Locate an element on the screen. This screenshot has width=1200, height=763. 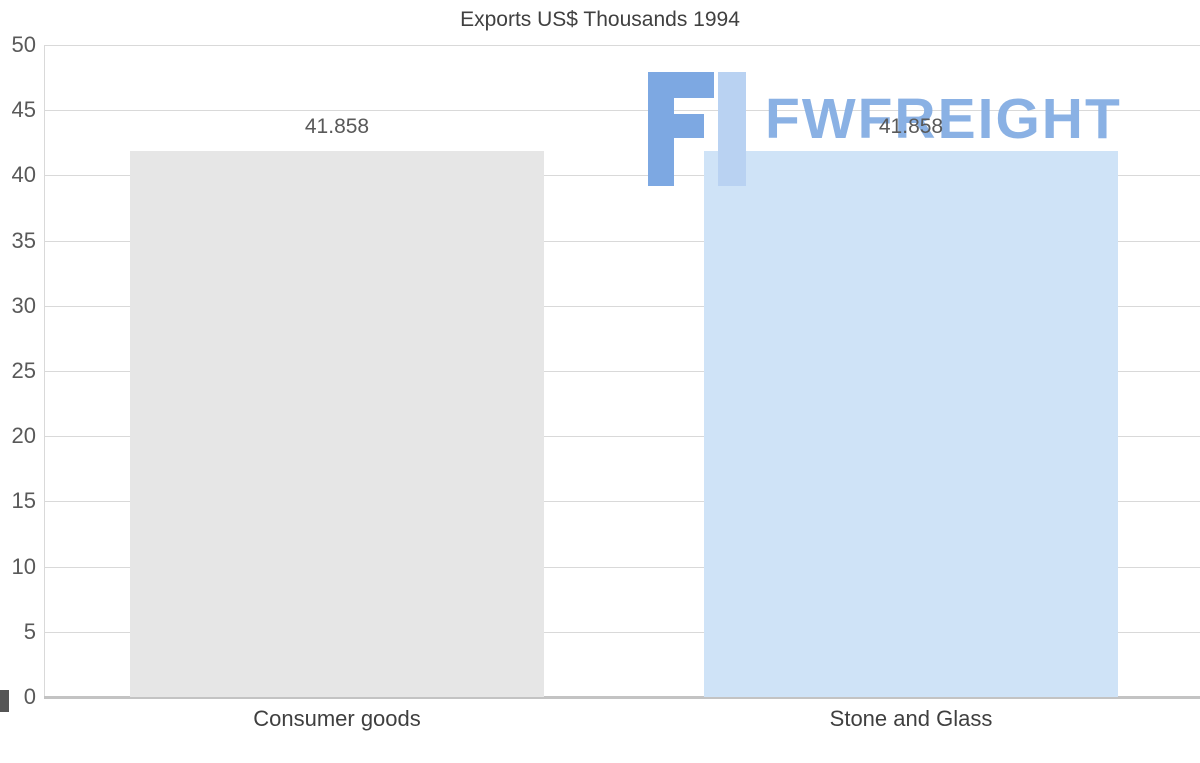
y-tick-label: 45 is located at coordinates (23, 110).